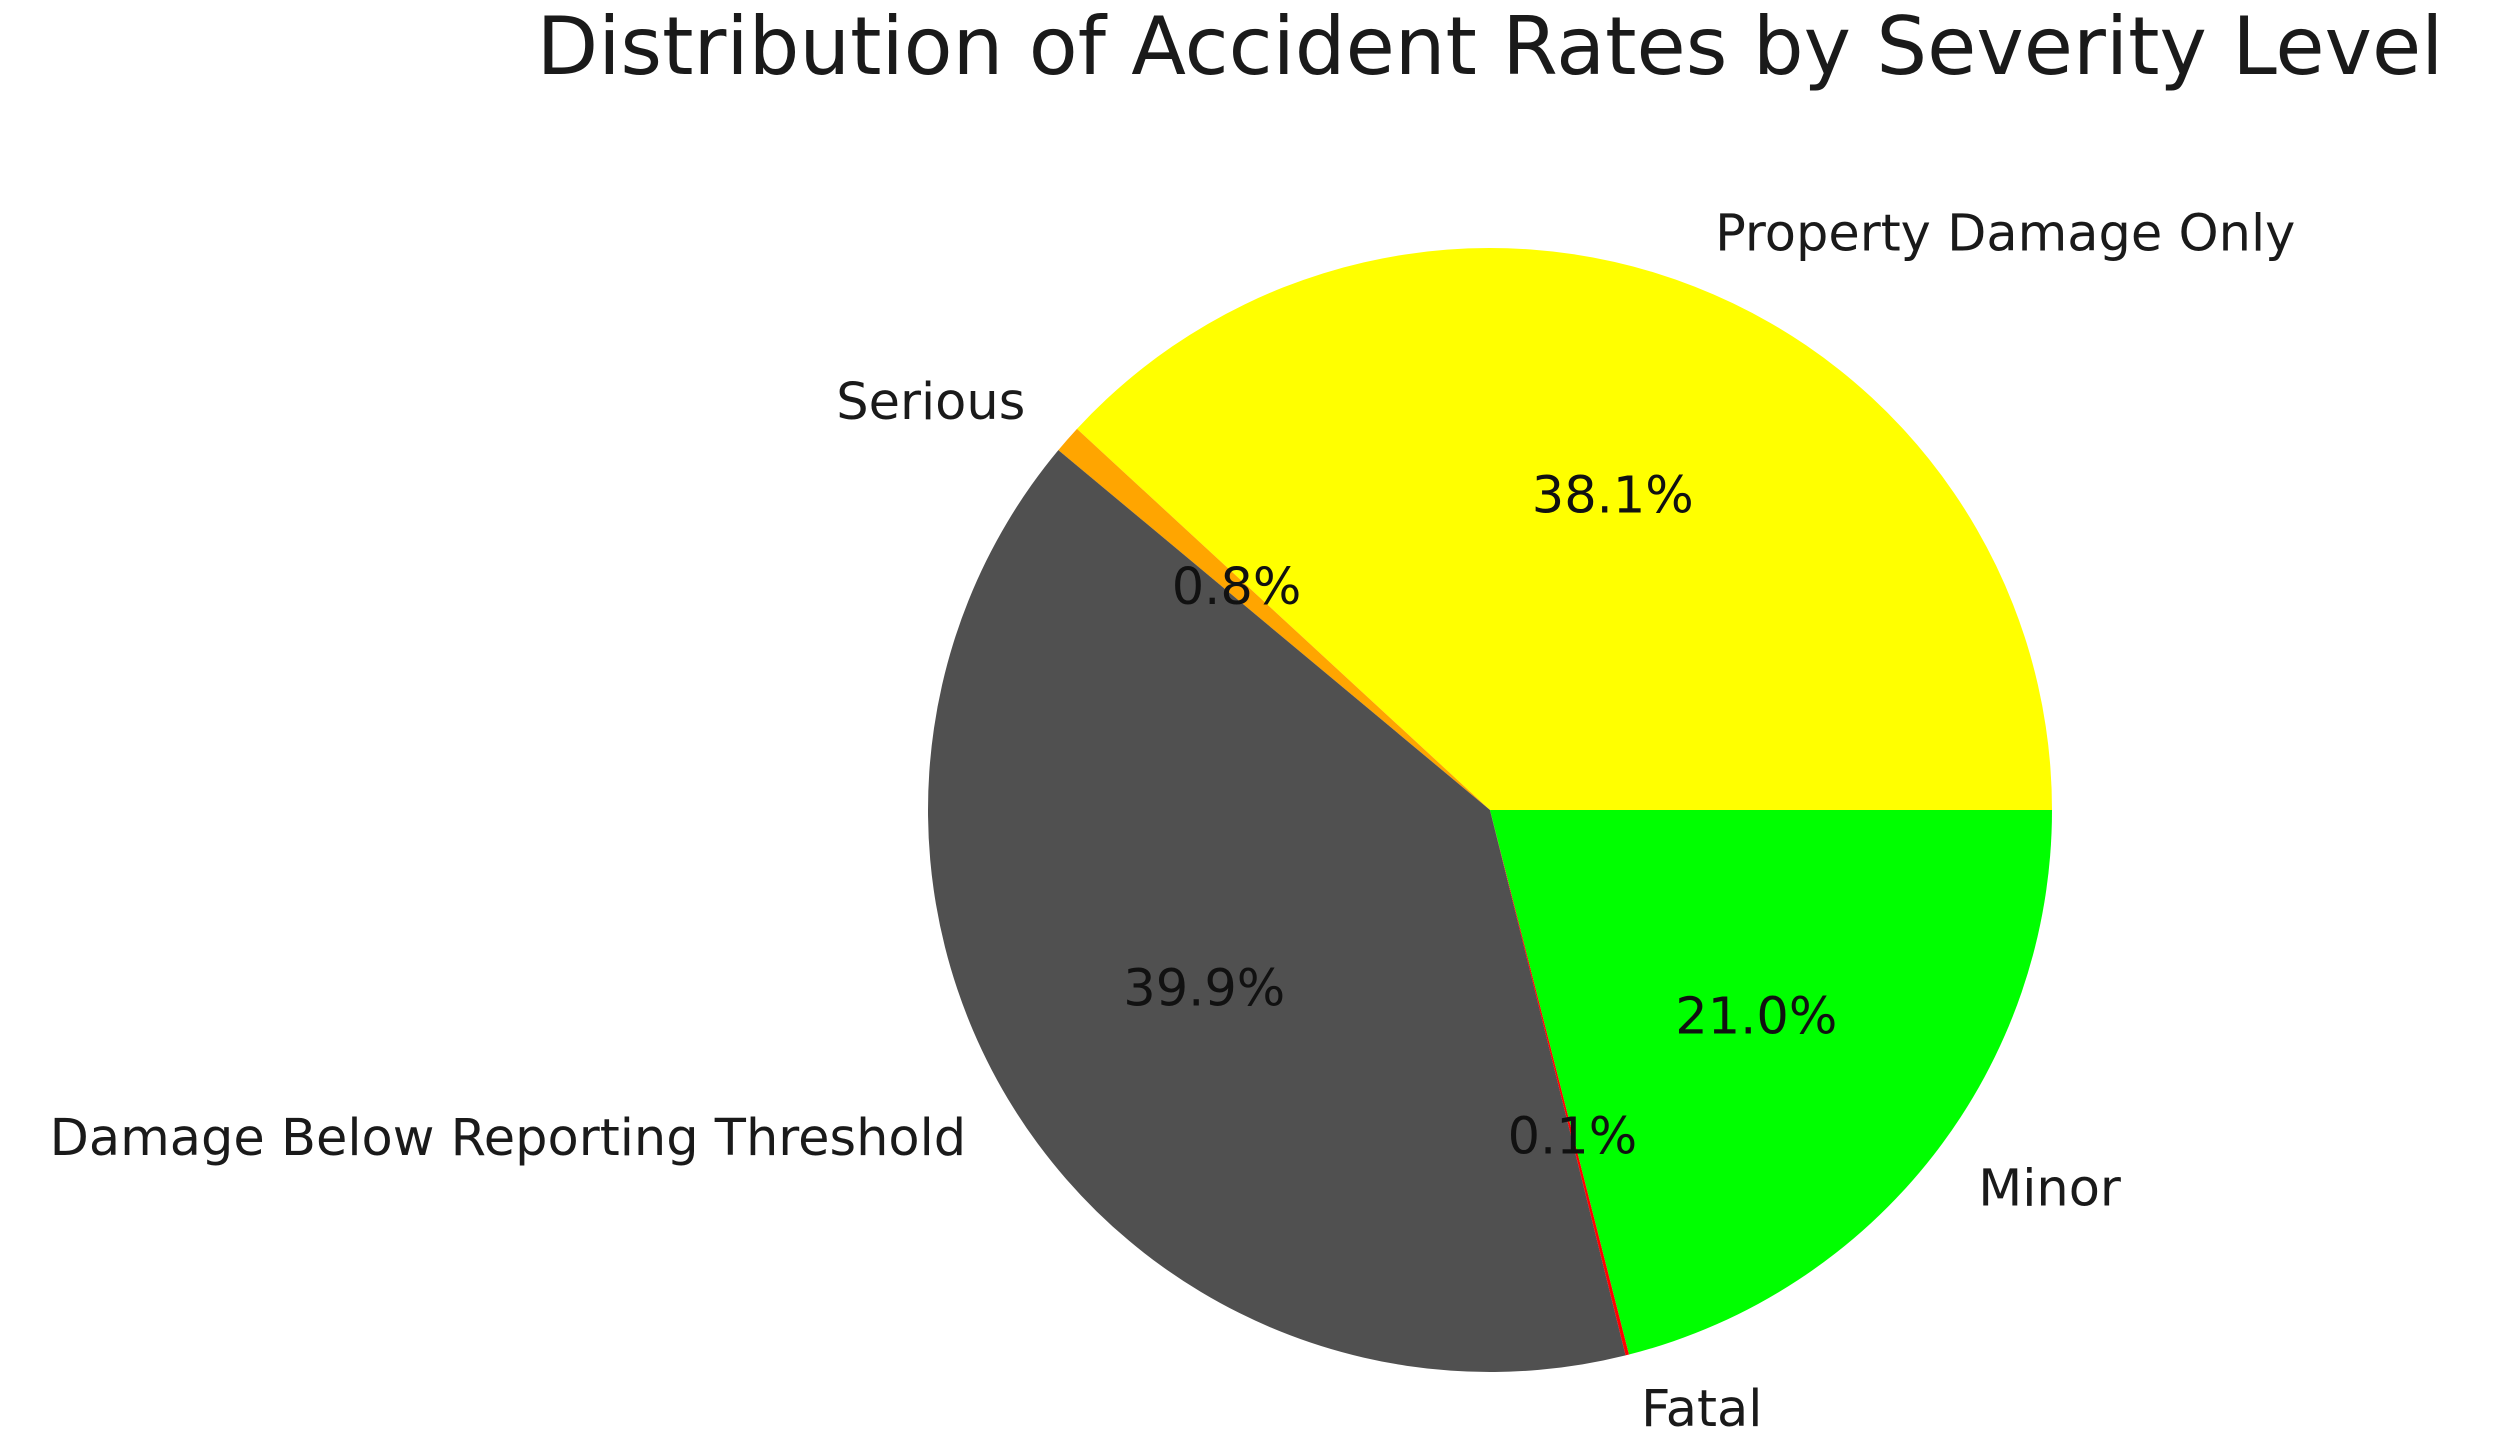 This screenshot has width=2506, height=1437. I want to click on pct-label-minor: 21.0%, so click(1756, 1016).